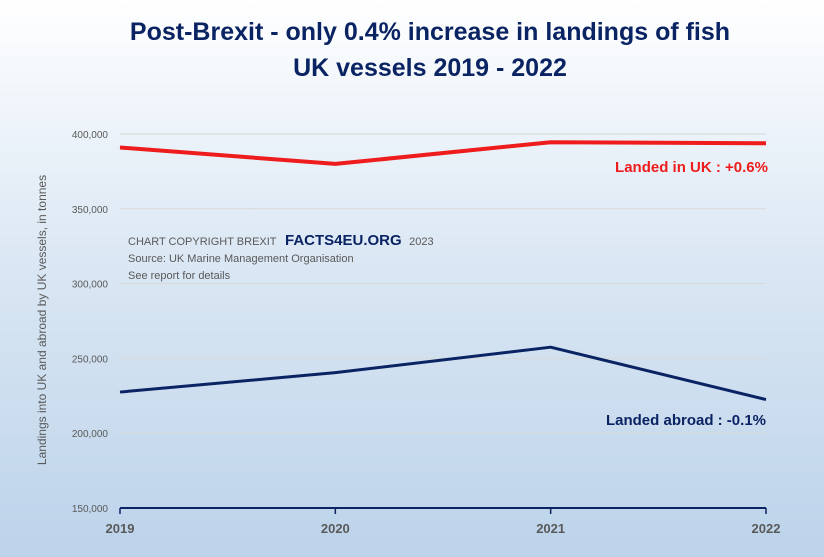  Describe the element at coordinates (430, 68) in the screenshot. I see `chart-title-line-2: UK vessels 2019 - 2022` at that location.